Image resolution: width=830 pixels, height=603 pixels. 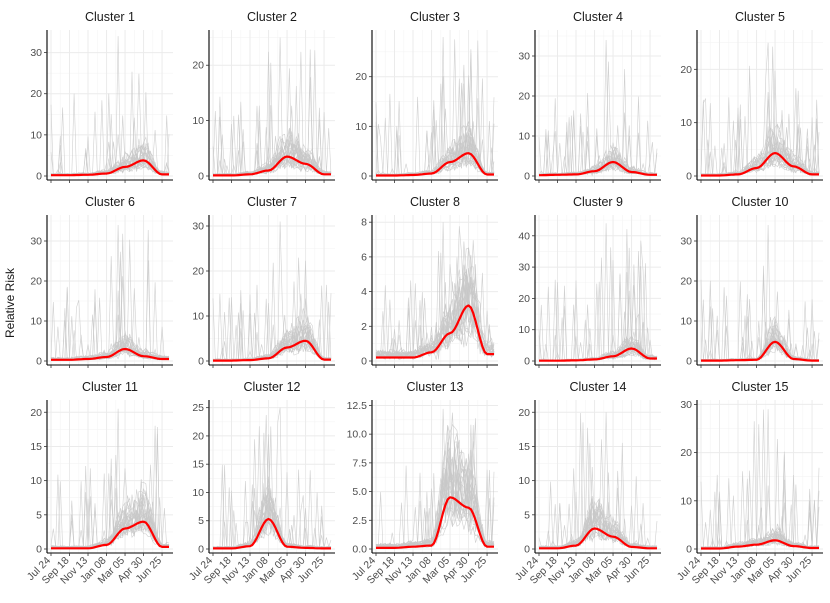 What do you see at coordinates (263, 281) in the screenshot?
I see `panel-cluster-7: Cluster 7 0 10 20 30` at bounding box center [263, 281].